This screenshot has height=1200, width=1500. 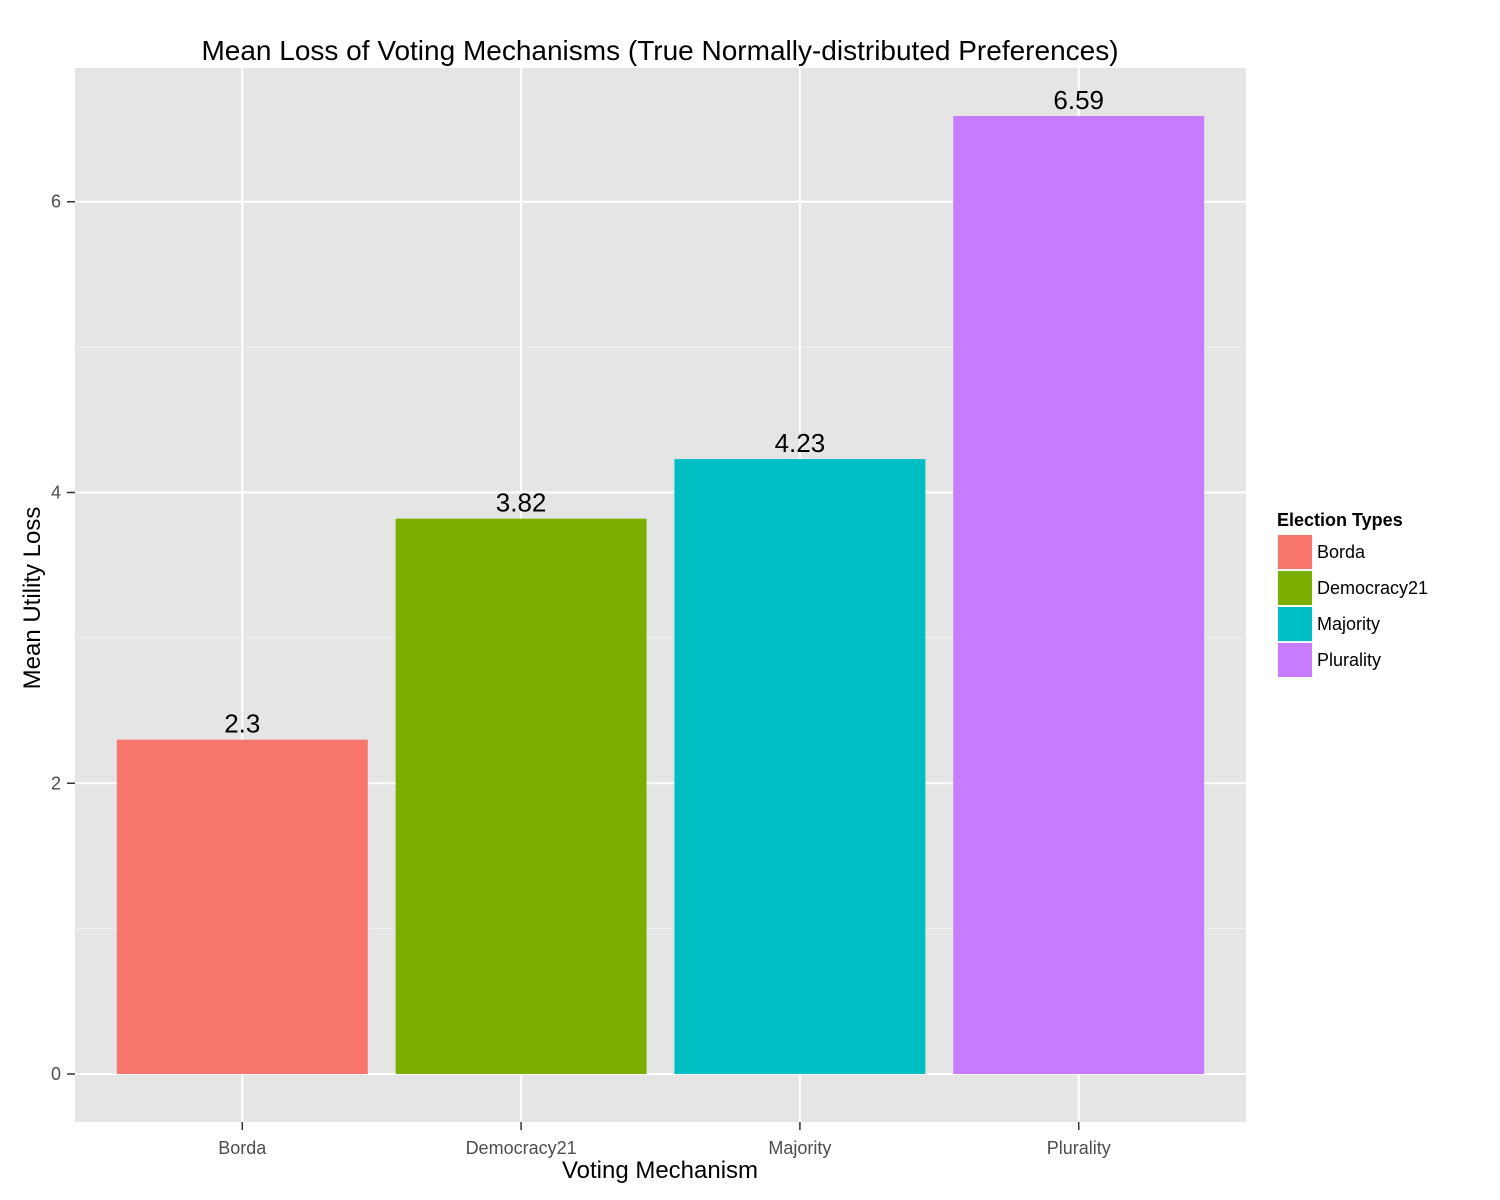 I want to click on legend-swatch-plurality, so click(x=1295, y=660).